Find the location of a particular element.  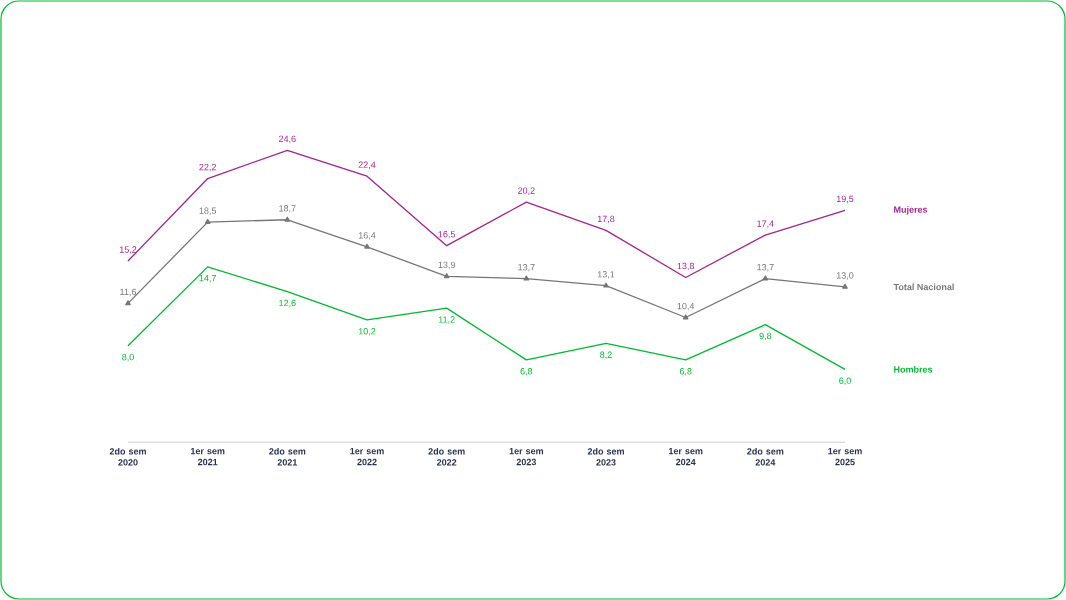

data-label: 13,0 is located at coordinates (845, 276).